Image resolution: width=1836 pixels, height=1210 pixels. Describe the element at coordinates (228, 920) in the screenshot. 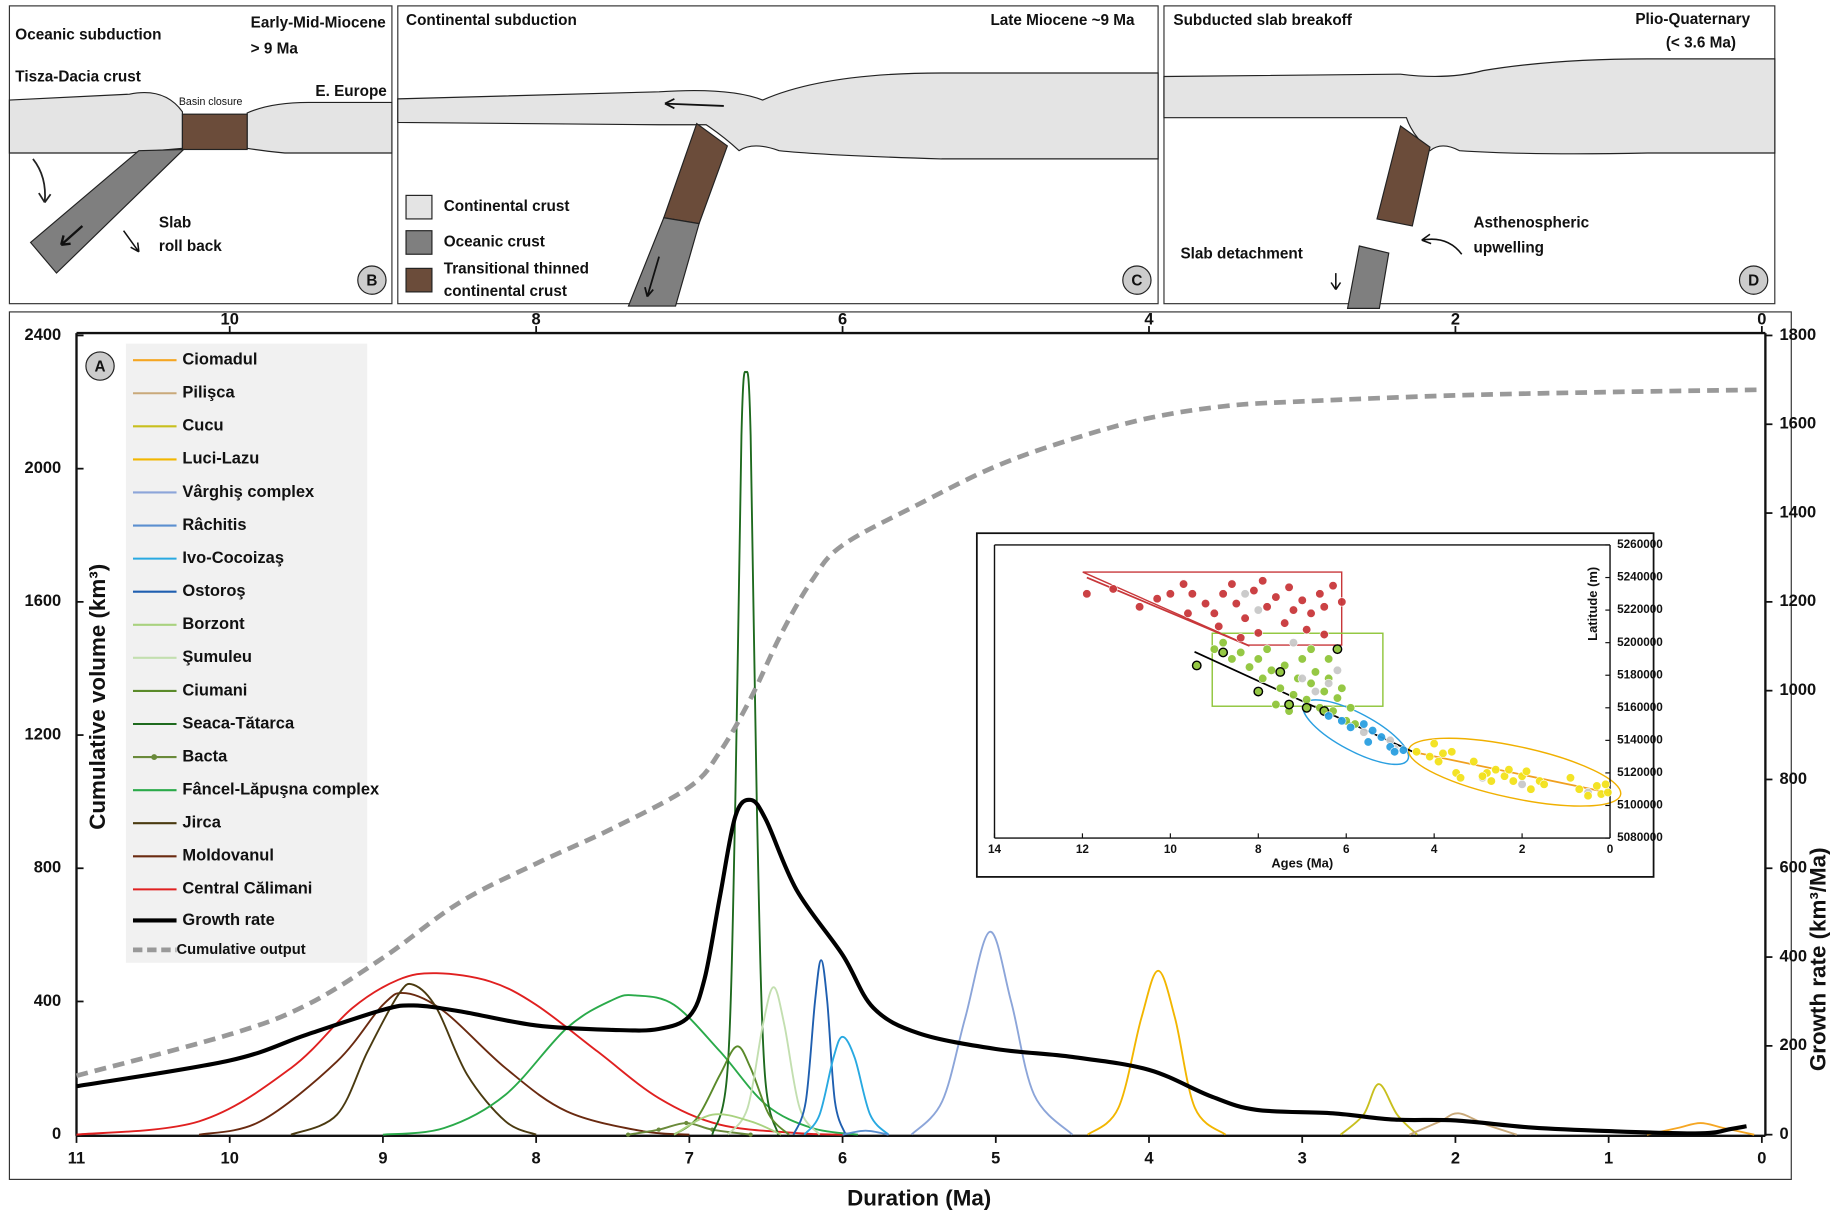

I see `legend-label: Growth rate` at that location.